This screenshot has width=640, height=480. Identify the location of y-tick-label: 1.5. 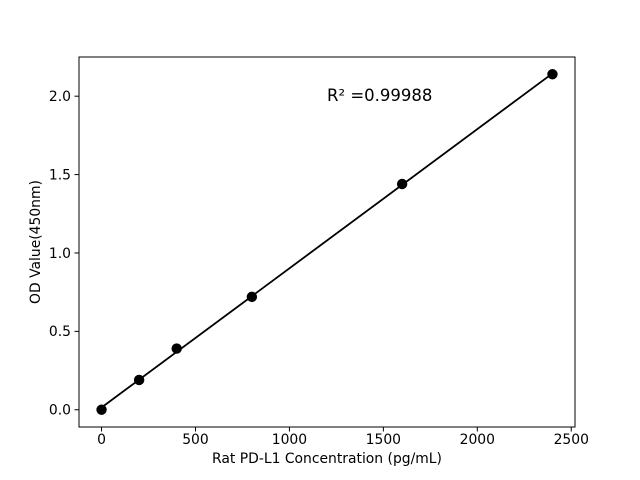
(60, 175).